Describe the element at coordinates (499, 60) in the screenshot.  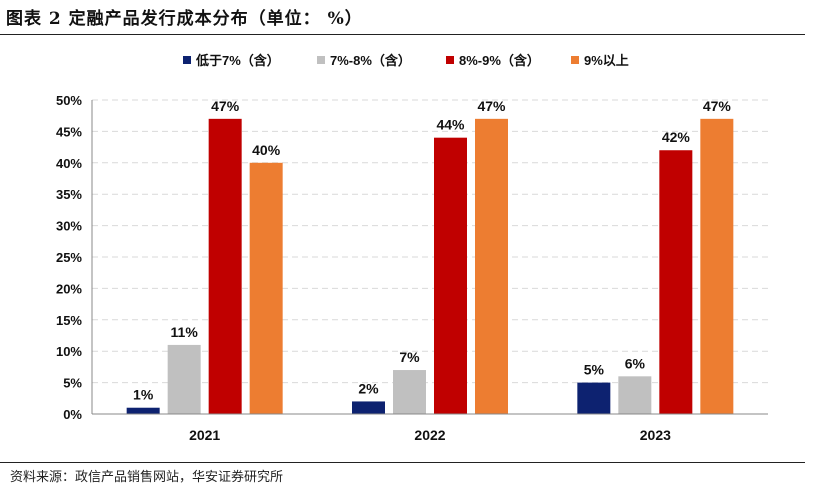
I see `legend-label: 8%-9%（含）` at that location.